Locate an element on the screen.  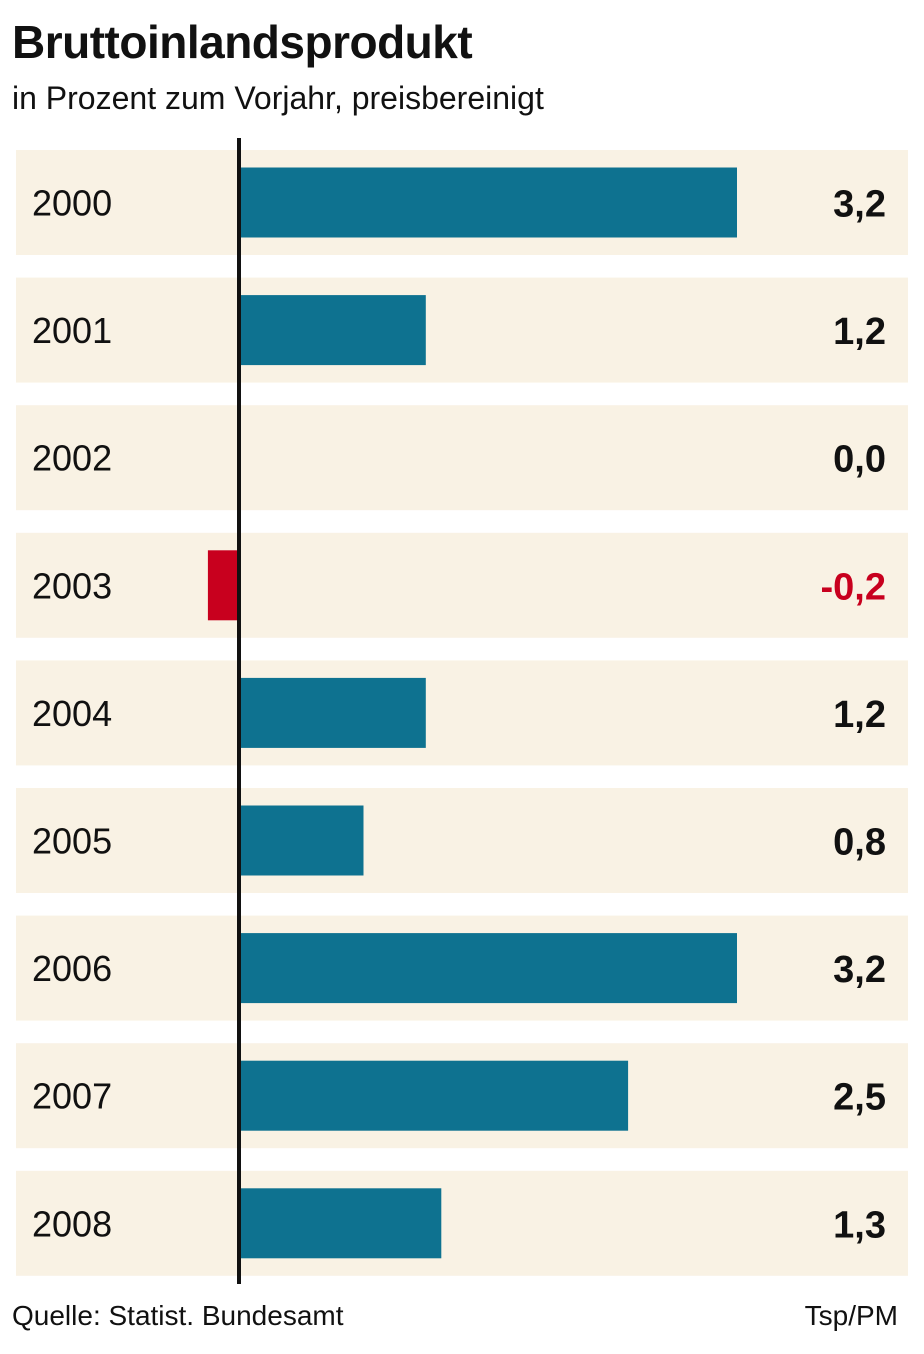
year-label-2003: 2003 is located at coordinates (72, 585).